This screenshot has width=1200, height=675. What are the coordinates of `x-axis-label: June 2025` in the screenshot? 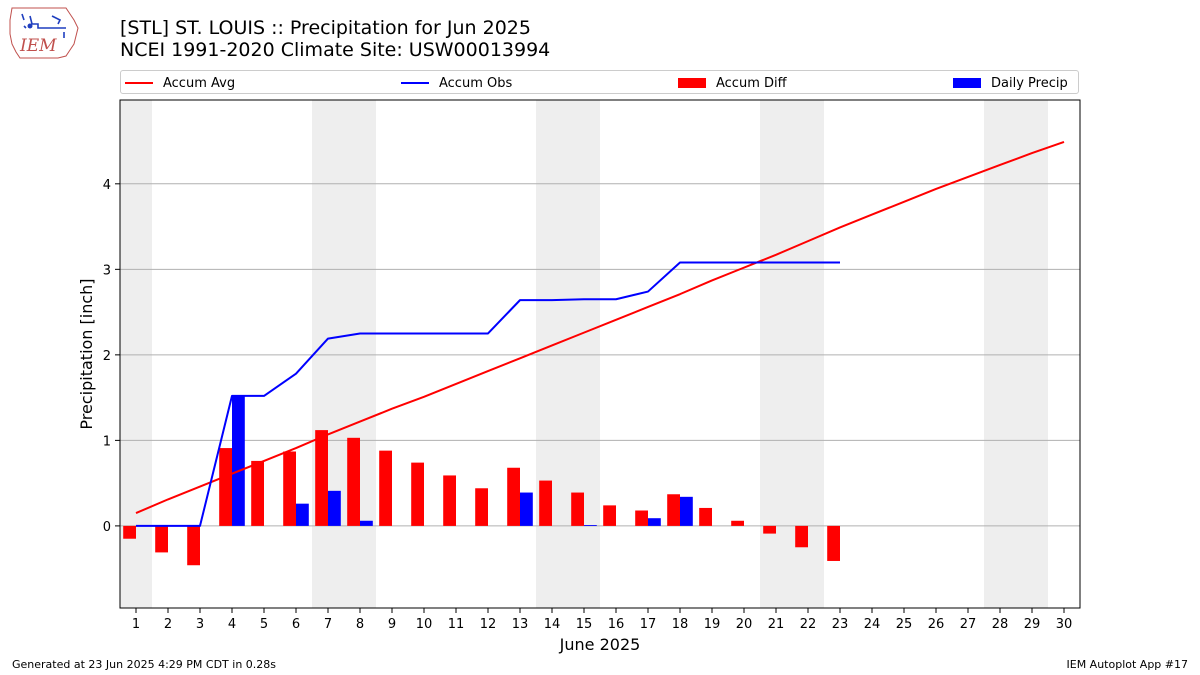 It's located at (600, 644).